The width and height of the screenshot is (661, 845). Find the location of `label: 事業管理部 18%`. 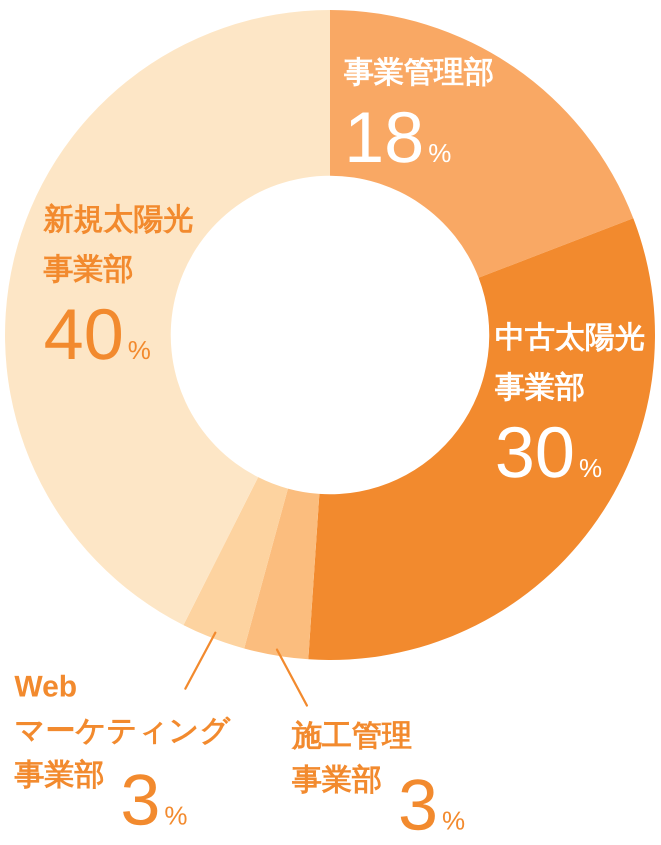

label: 事業管理部 18% is located at coordinates (419, 117).